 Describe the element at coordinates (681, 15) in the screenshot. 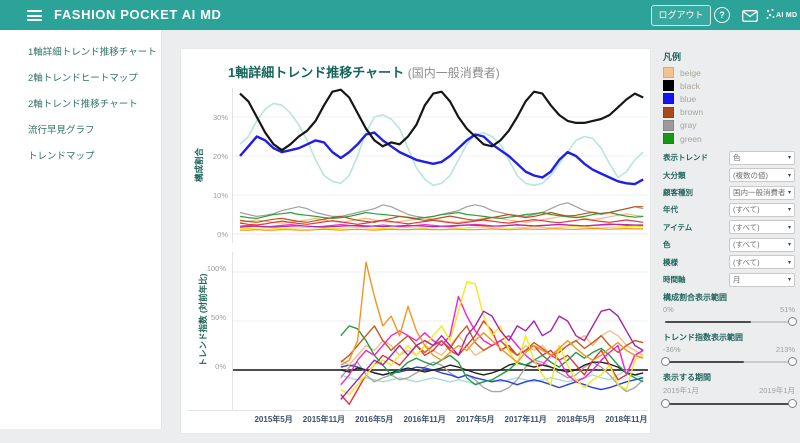

I see `logout-button: ログアウト` at that location.